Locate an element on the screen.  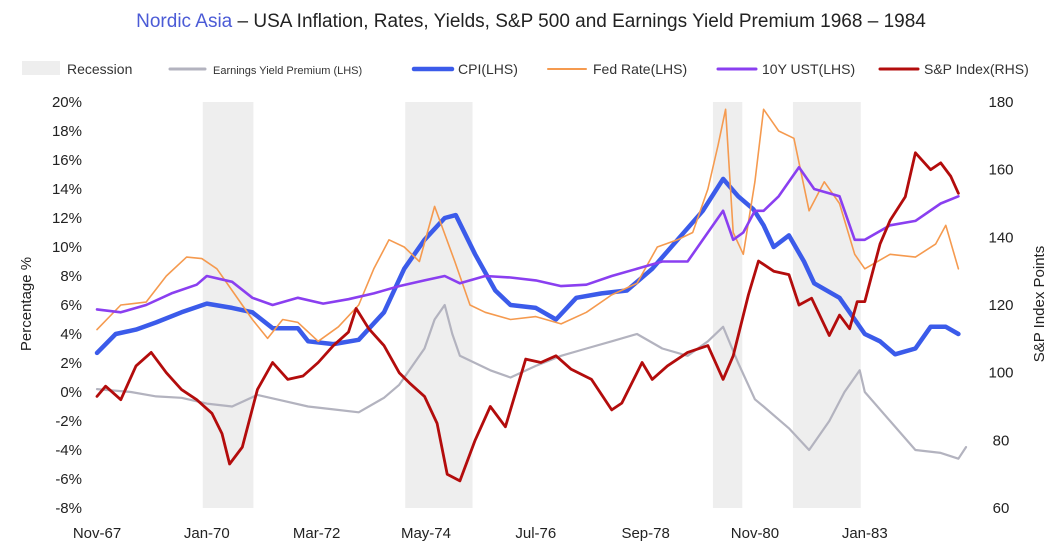
legend-label-sp: S&P Index(RHS) is located at coordinates (976, 69).